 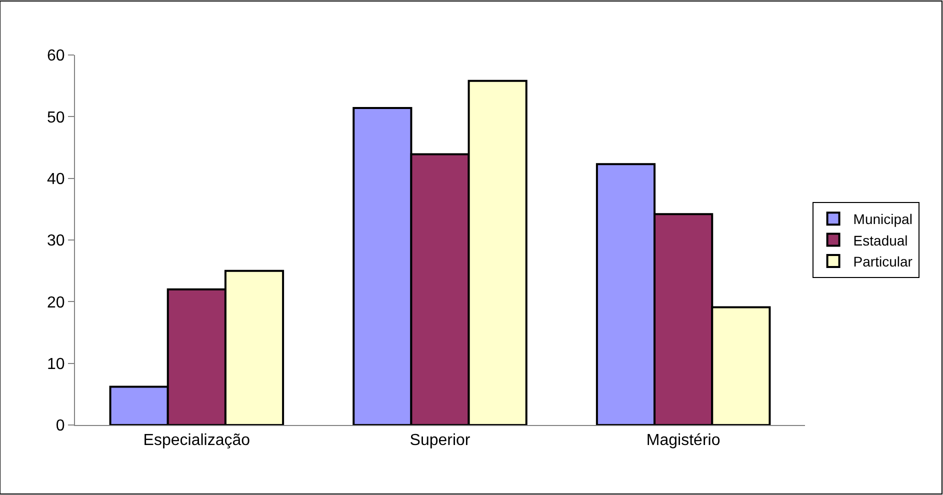 I want to click on y-tick-label: 60, so click(x=56, y=56).